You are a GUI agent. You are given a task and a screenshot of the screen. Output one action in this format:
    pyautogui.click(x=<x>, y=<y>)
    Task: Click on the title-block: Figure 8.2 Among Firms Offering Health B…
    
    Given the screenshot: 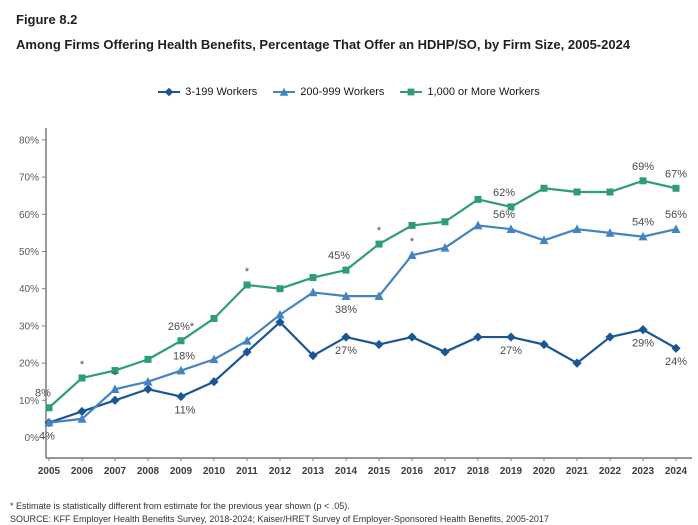 What is the action you would take?
    pyautogui.click(x=336, y=33)
    